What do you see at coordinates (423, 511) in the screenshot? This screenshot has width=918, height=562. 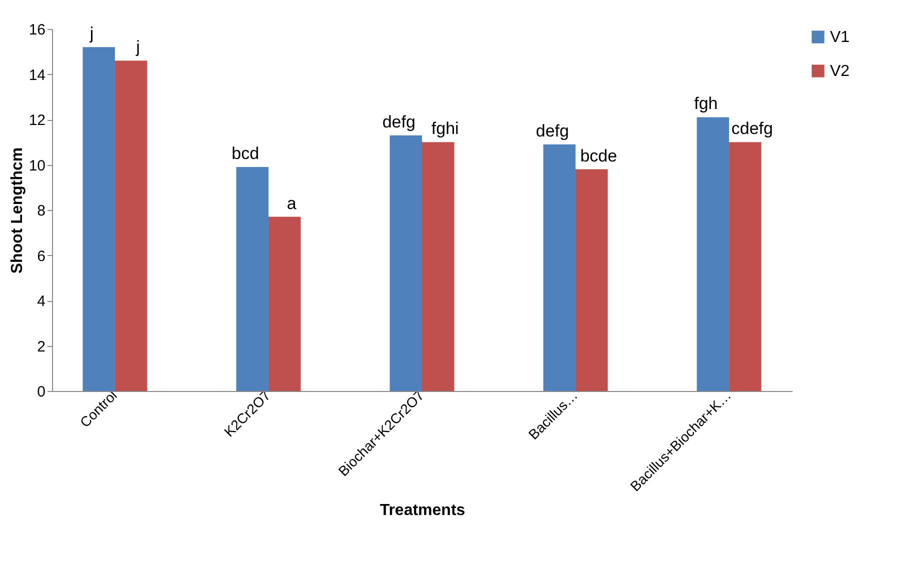 I see `x-axis-title: Treatments` at bounding box center [423, 511].